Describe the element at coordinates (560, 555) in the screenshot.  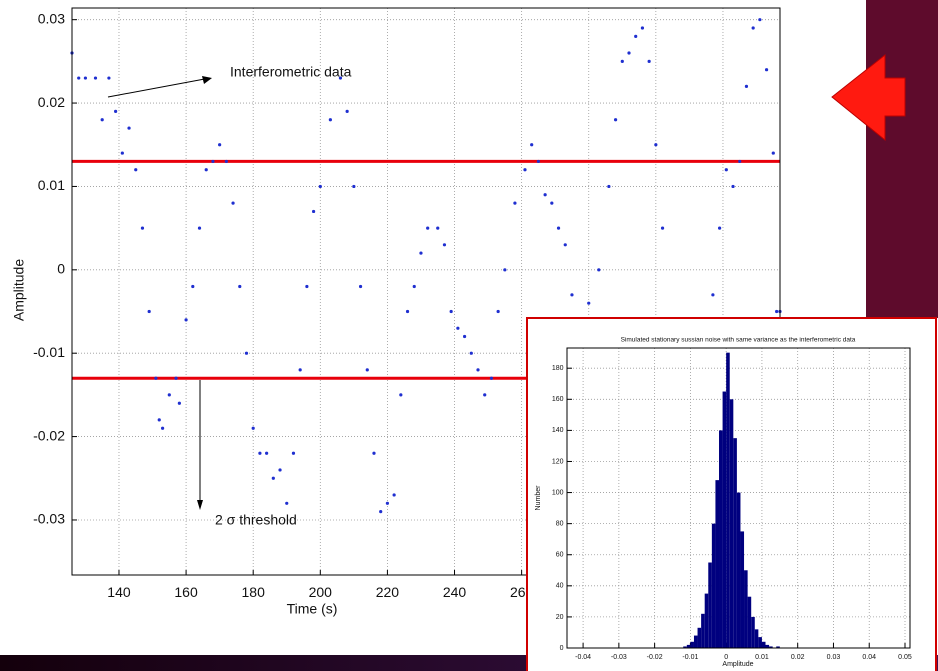
I see `y-tick-label: 60` at that location.